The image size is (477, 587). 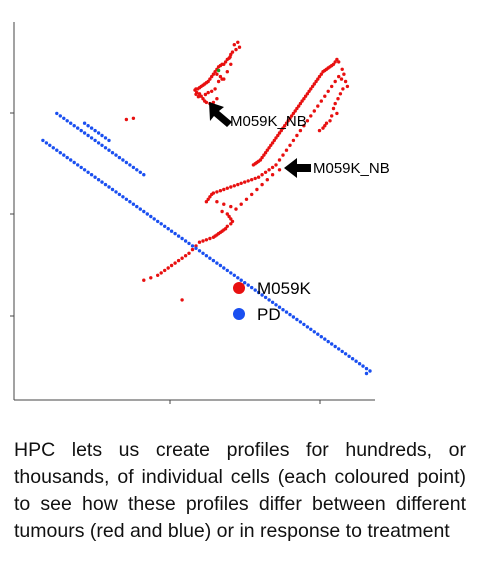 I want to click on arrow-icon, so click(x=297, y=168).